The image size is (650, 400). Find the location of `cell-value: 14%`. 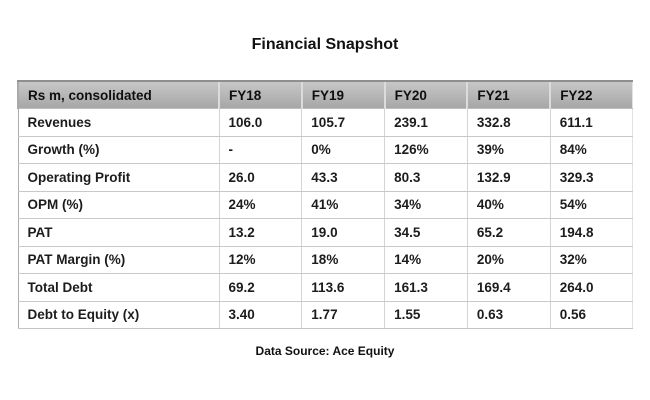

cell-value: 14% is located at coordinates (426, 260).